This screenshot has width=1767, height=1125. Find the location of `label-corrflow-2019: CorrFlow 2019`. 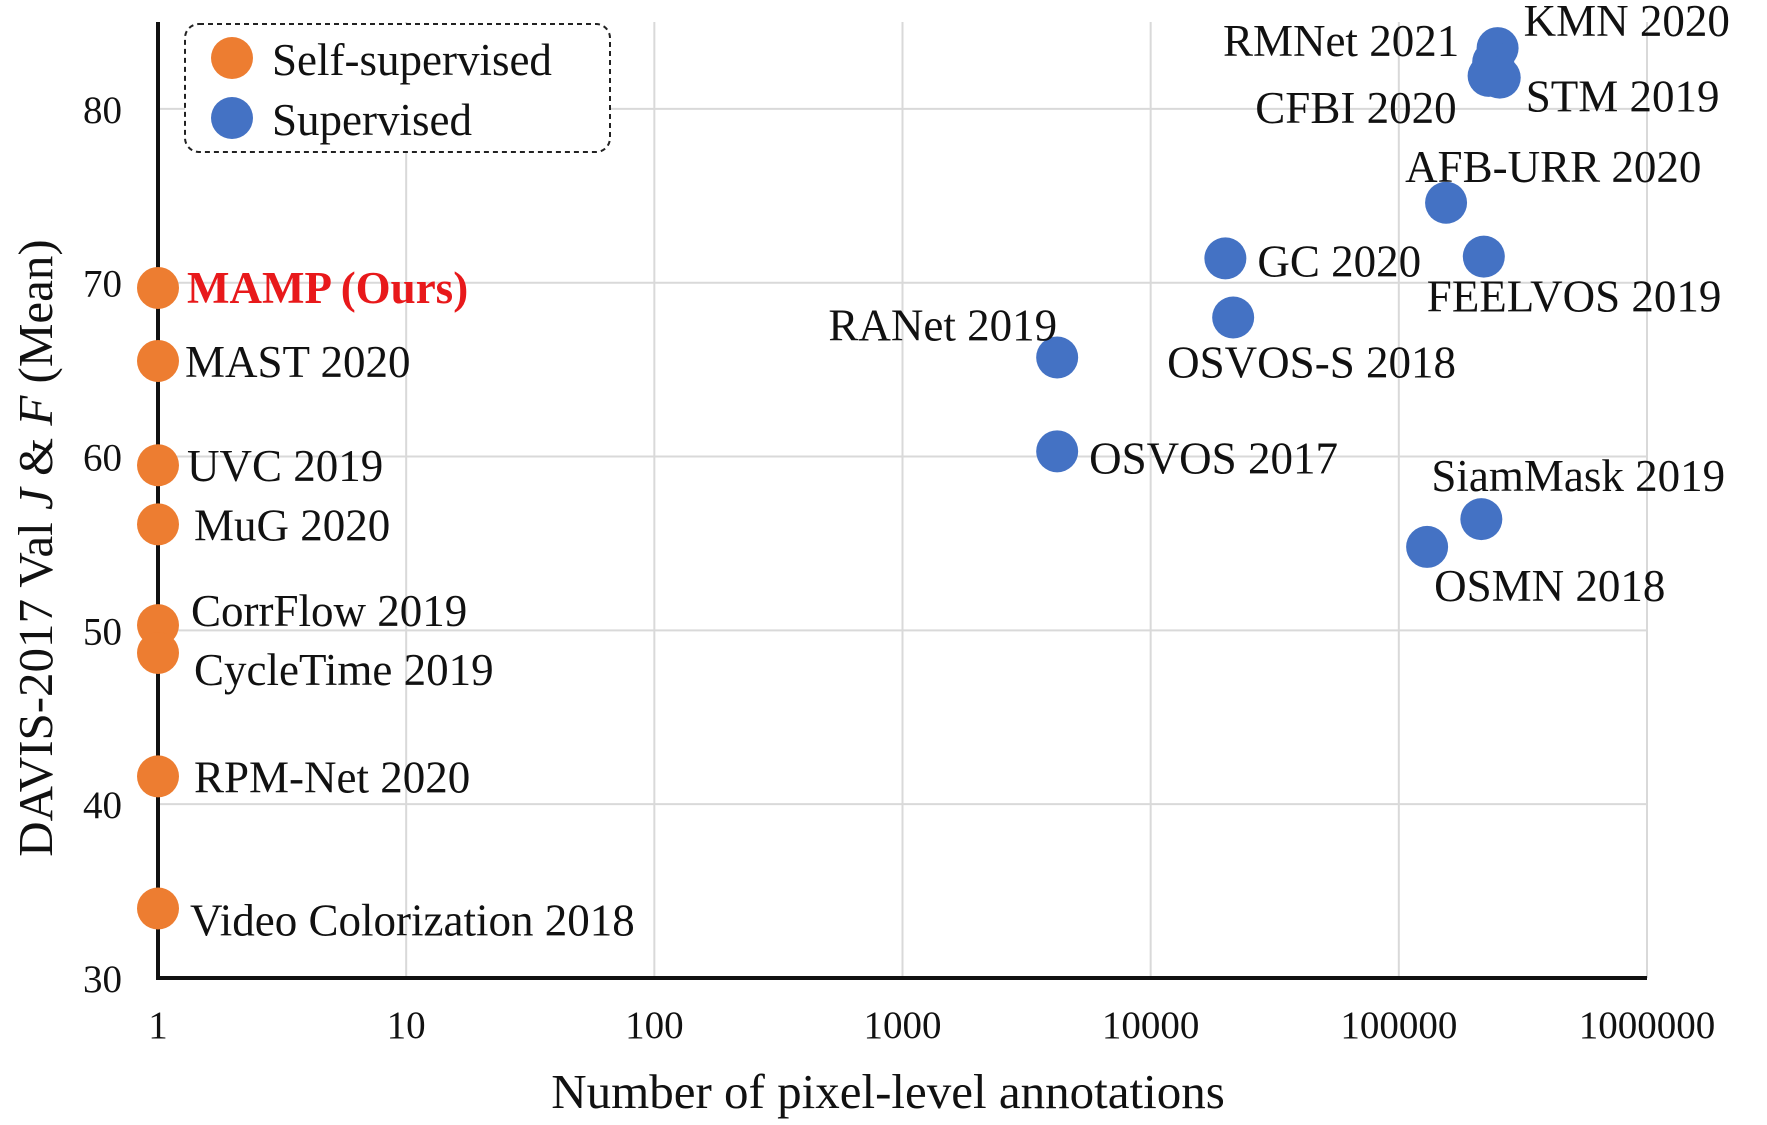

label-corrflow-2019: CorrFlow 2019 is located at coordinates (329, 611).